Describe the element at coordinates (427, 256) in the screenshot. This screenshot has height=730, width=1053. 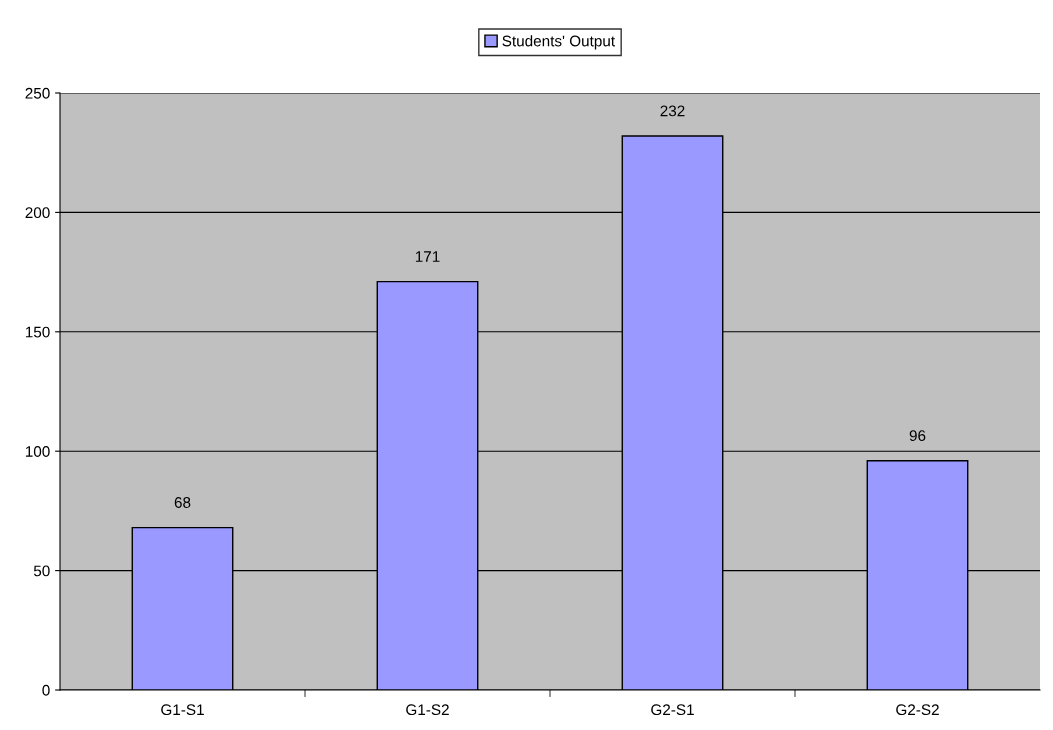
I see `data-label: 171` at that location.